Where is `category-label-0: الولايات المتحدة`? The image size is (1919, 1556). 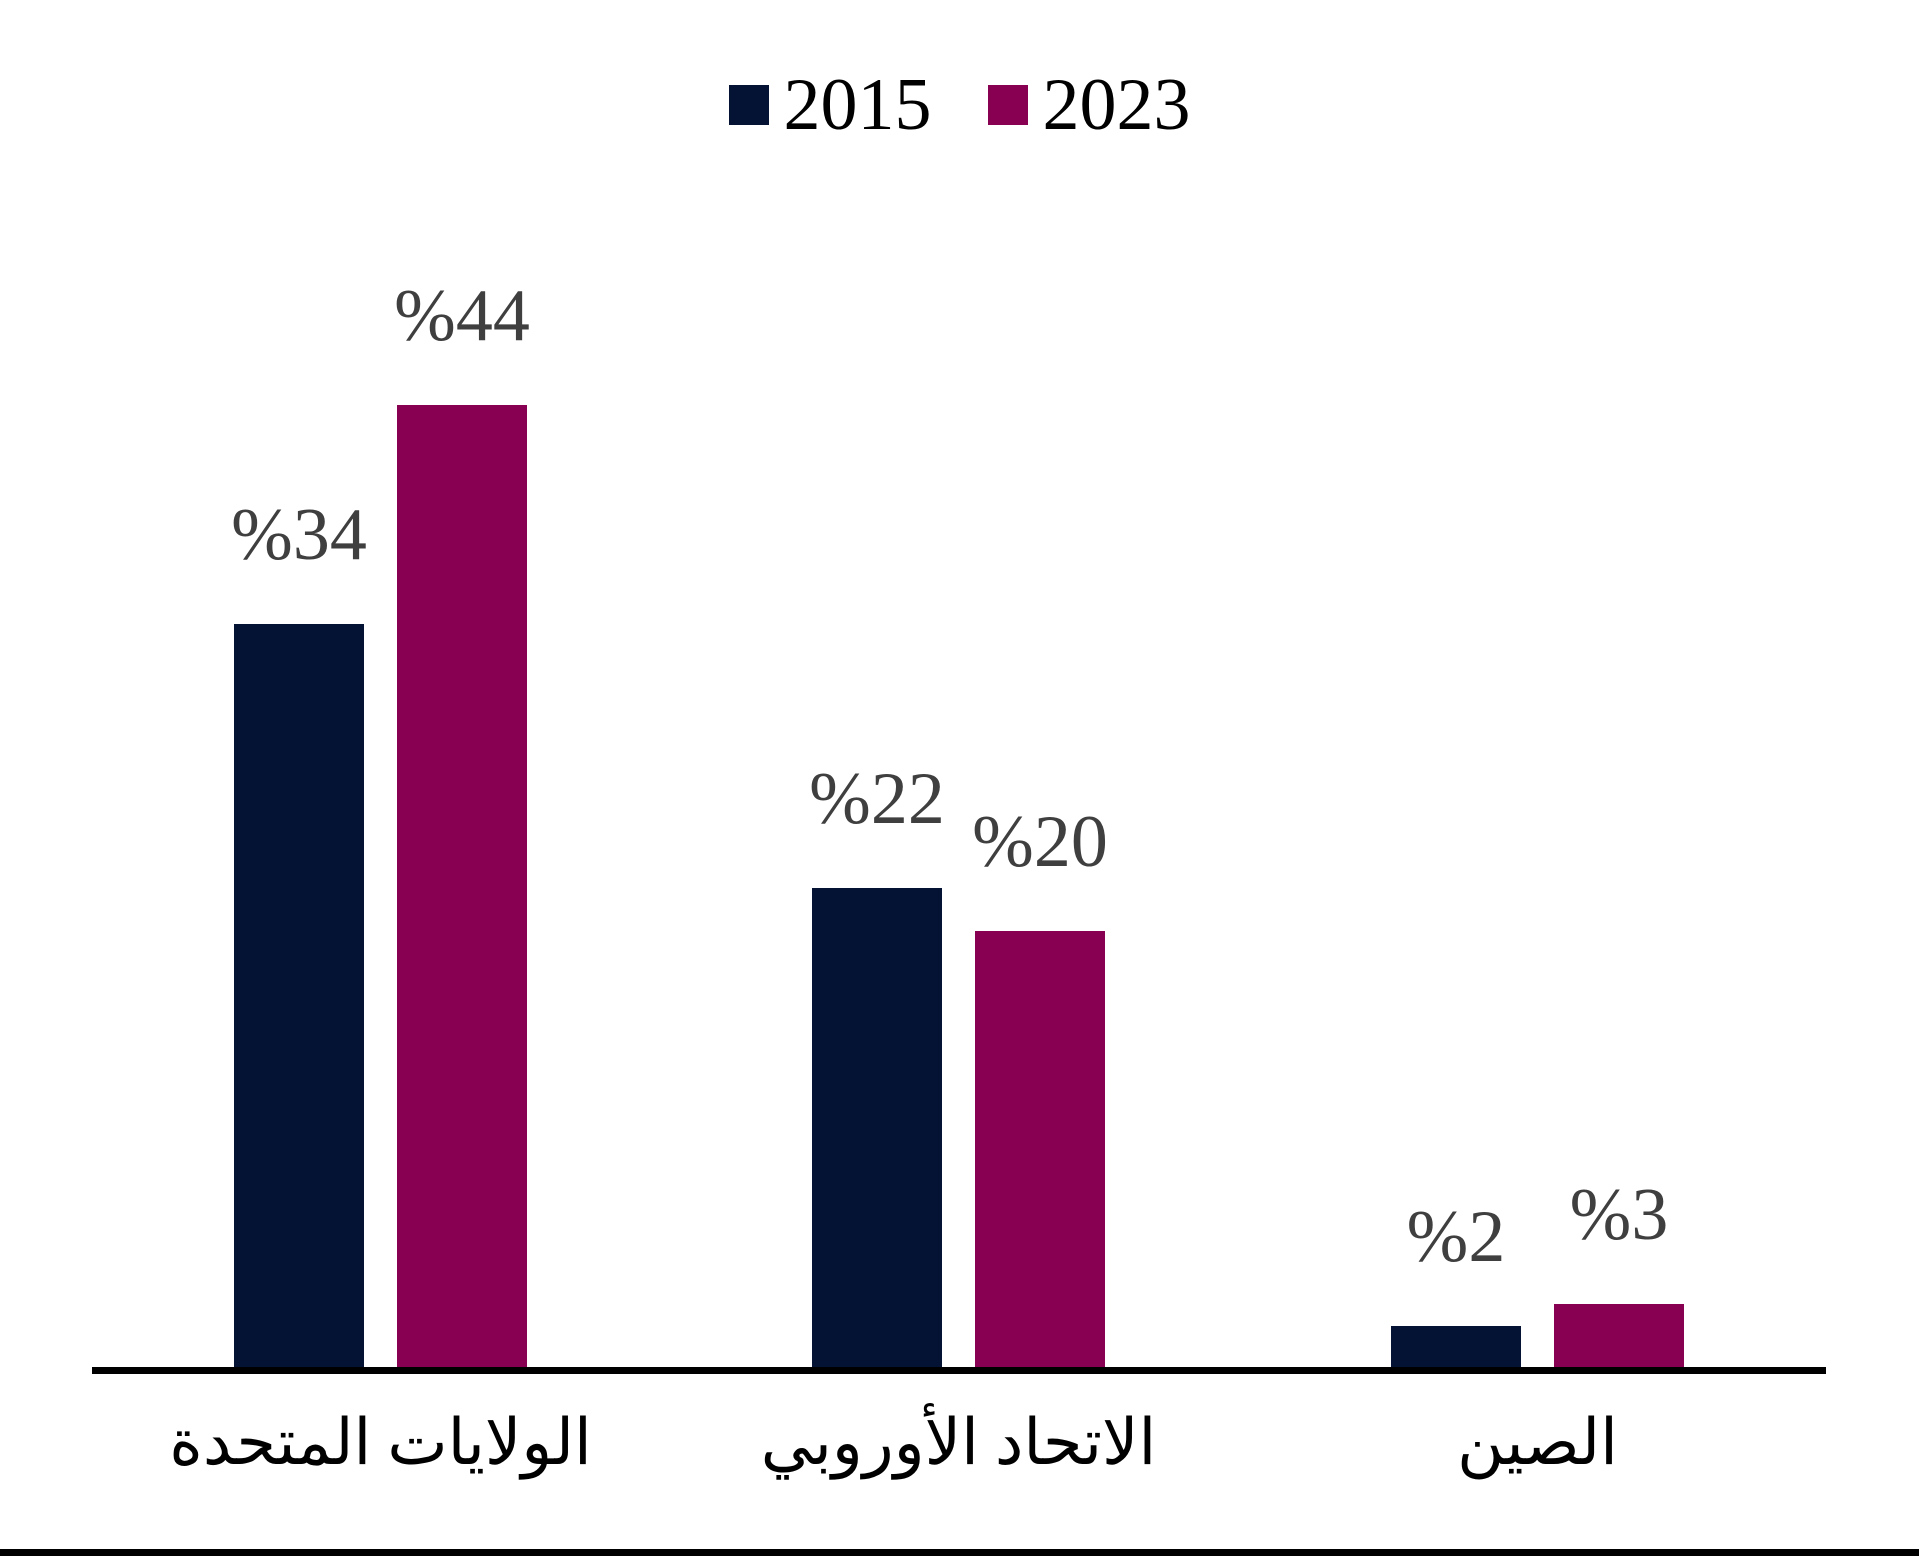
category-label-0: الولايات المتحدة is located at coordinates (380, 1442).